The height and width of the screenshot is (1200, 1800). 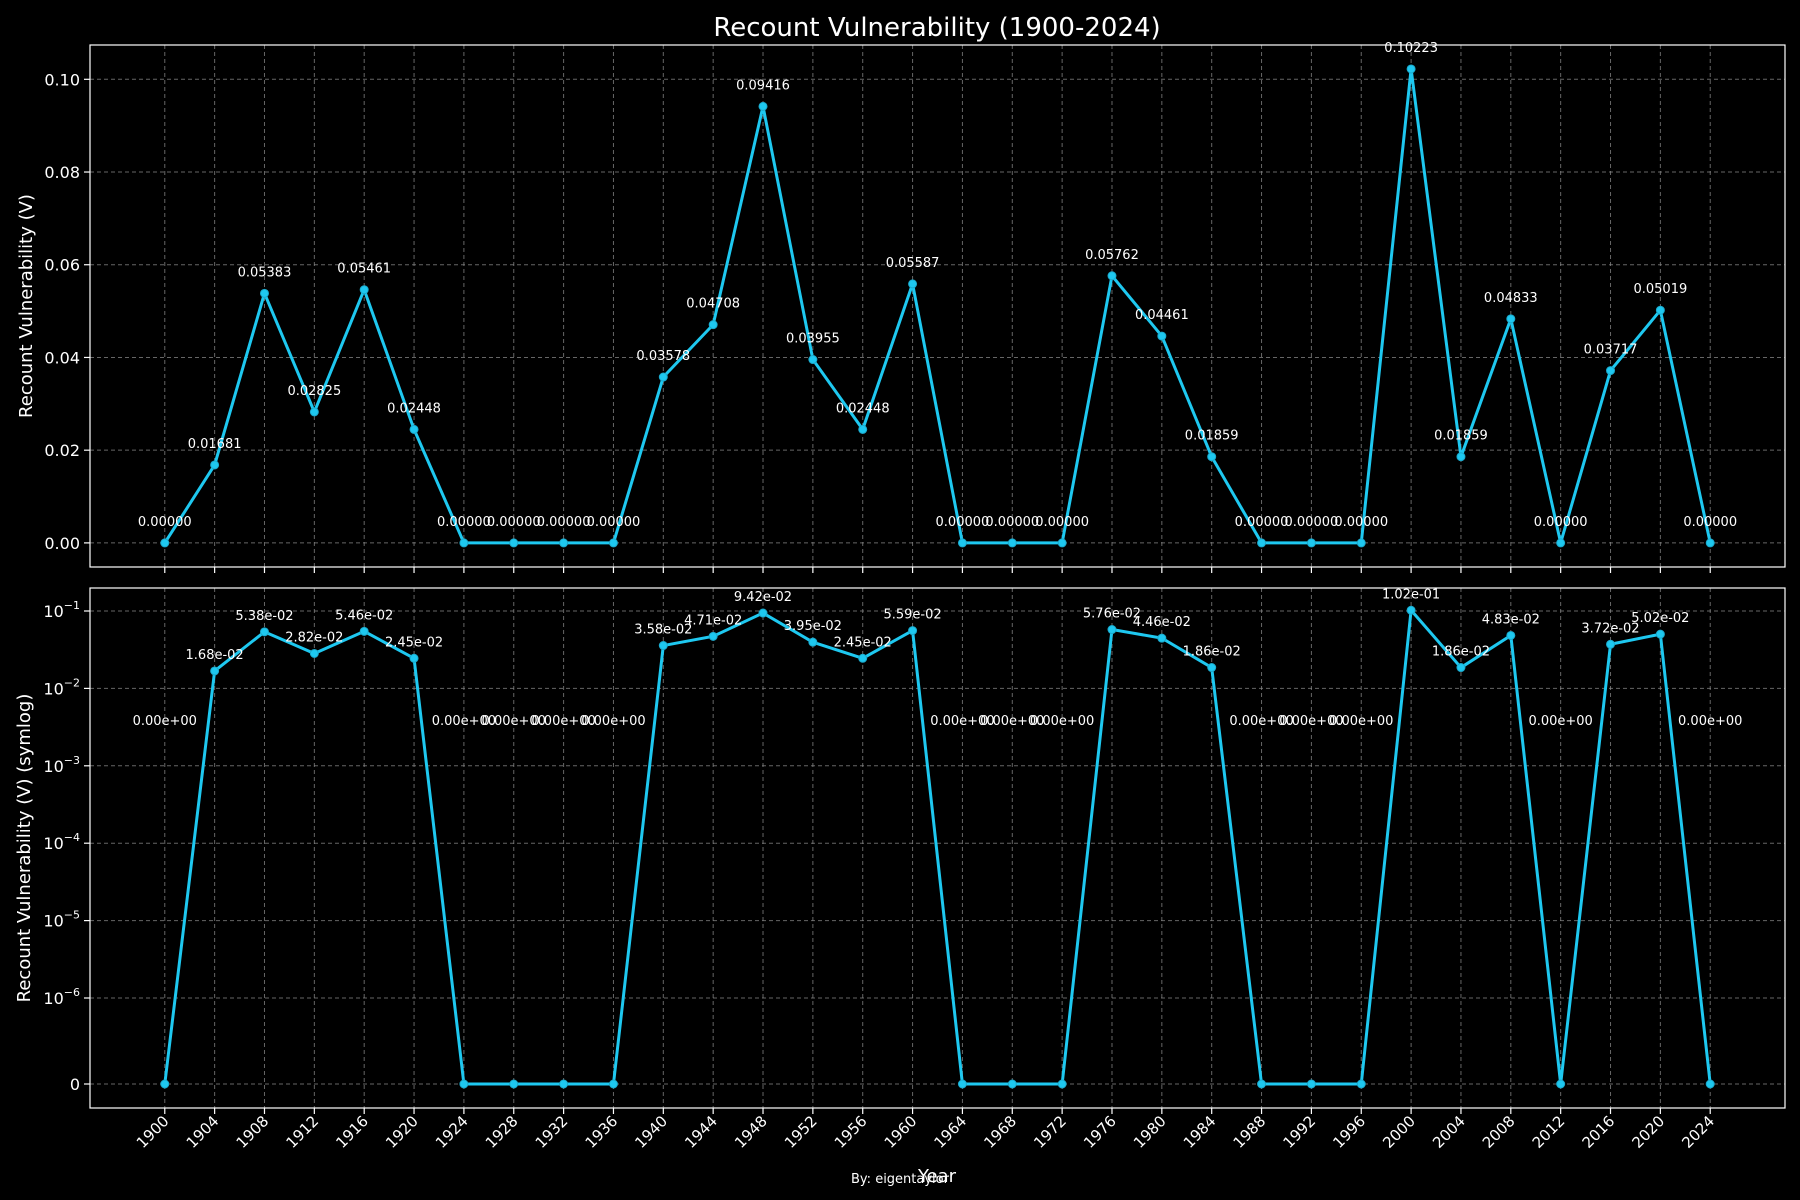 I want to click on x-tick-label: 1992, so click(x=1299, y=1132).